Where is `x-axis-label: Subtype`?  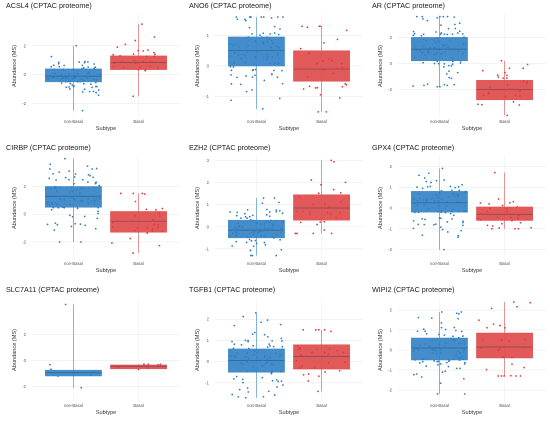
x-axis-label: Subtype is located at coordinates (289, 271).